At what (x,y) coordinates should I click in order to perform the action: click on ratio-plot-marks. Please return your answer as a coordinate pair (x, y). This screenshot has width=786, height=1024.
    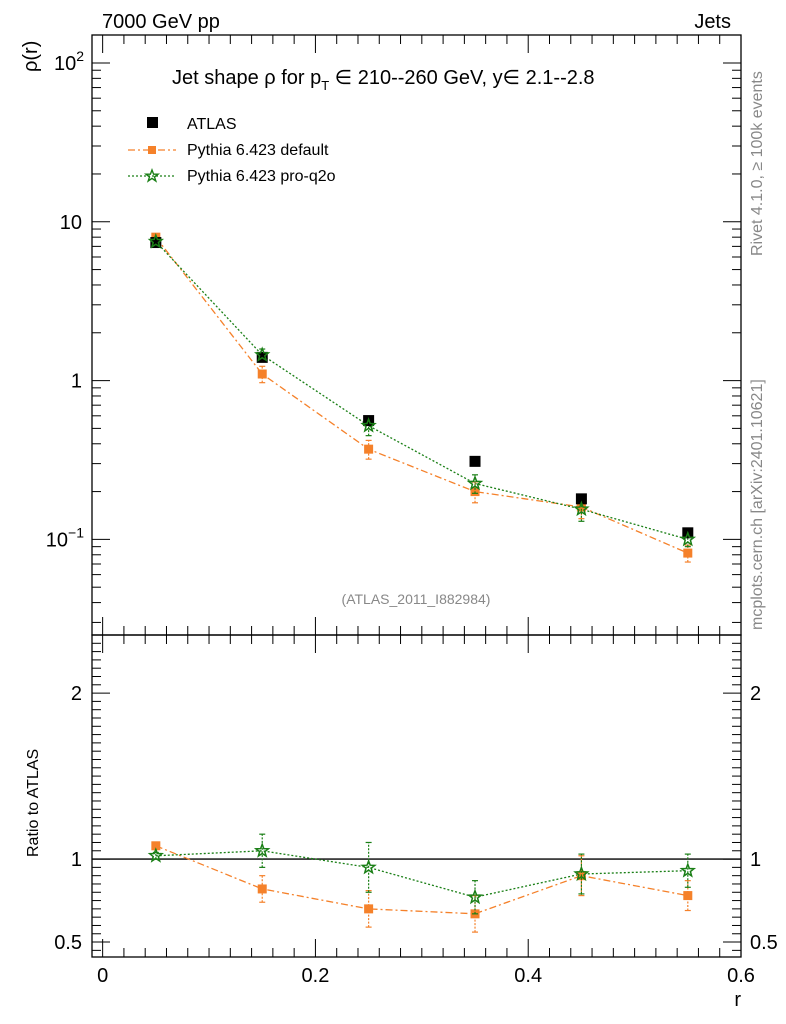
    Looking at the image, I should click on (416, 883).